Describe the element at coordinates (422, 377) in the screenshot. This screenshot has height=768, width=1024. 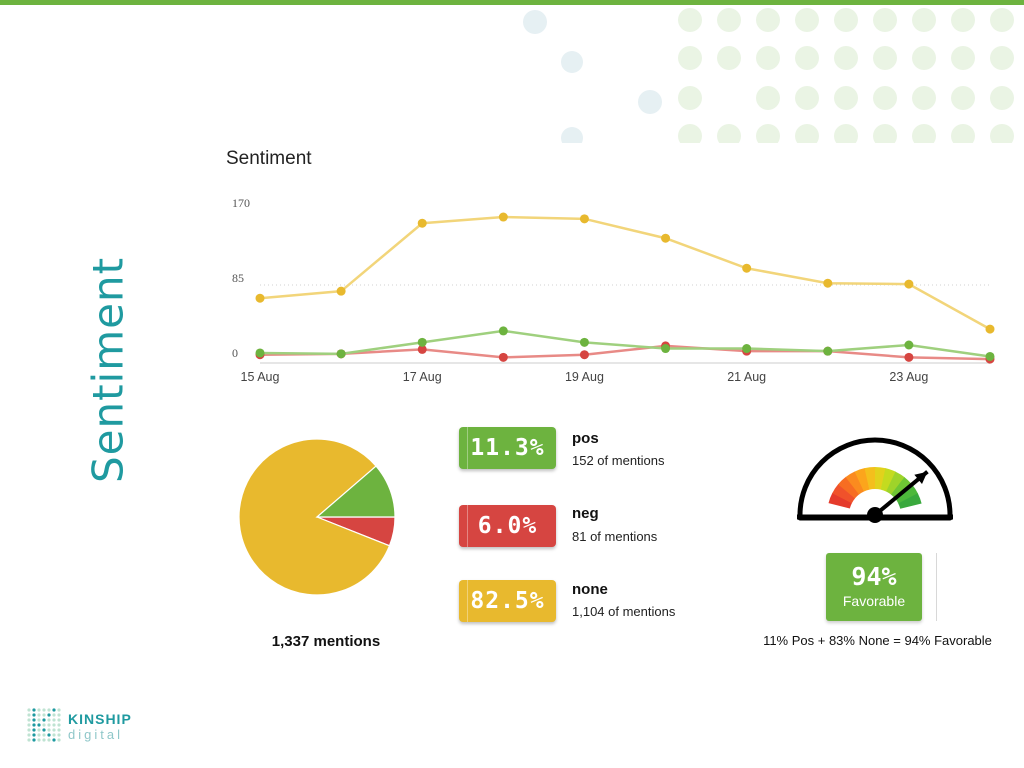
I see `x-tick-label: 17 Aug` at that location.